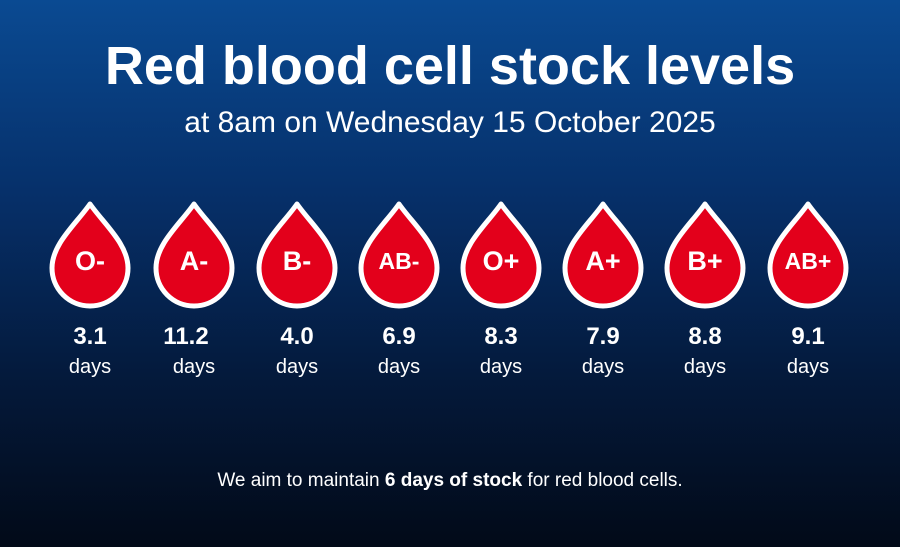 This screenshot has height=547, width=900. I want to click on footer-prefix: We aim to maintain, so click(301, 480).